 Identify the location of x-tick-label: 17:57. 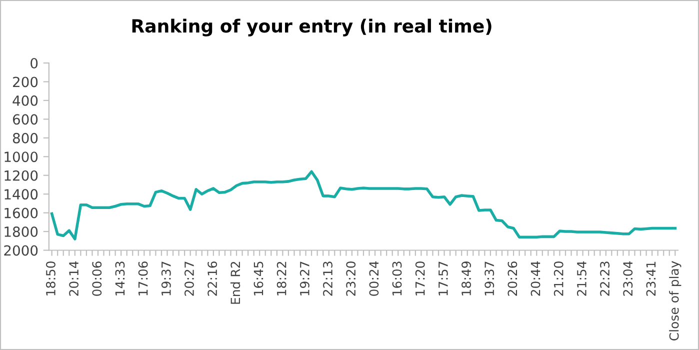
(443, 279).